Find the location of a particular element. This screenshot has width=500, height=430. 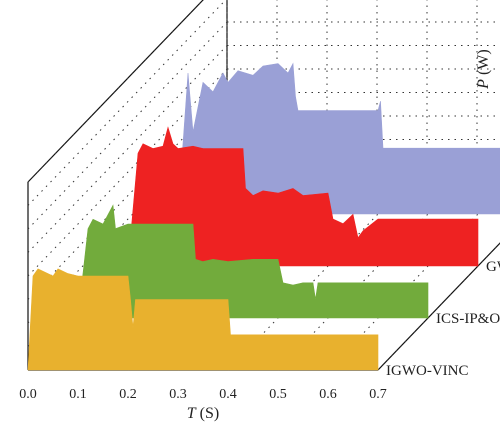

x-tick-label: 0.1 is located at coordinates (78, 394).